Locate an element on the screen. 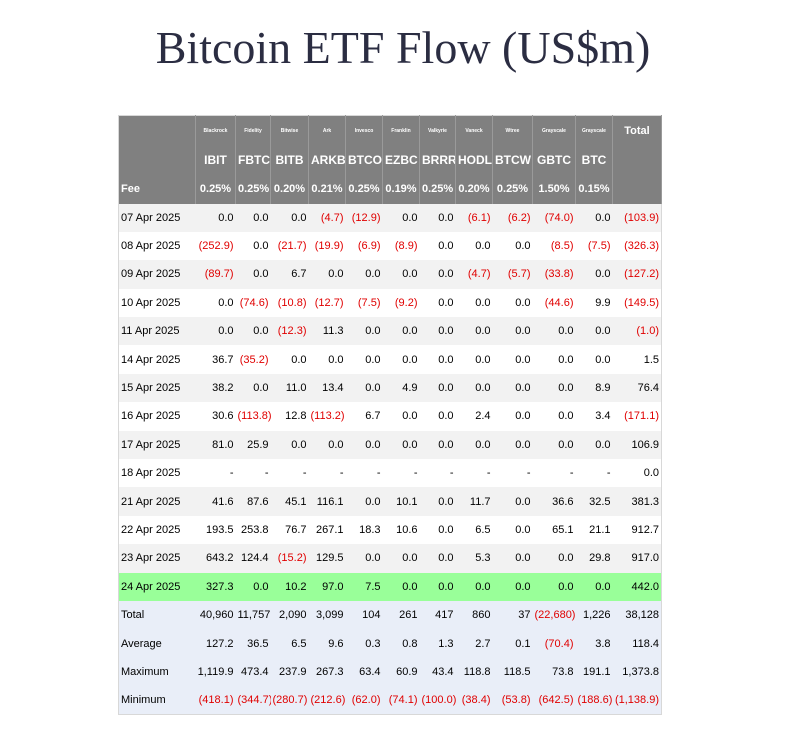 The width and height of the screenshot is (806, 730). flow-value: (44.6) is located at coordinates (559, 302).